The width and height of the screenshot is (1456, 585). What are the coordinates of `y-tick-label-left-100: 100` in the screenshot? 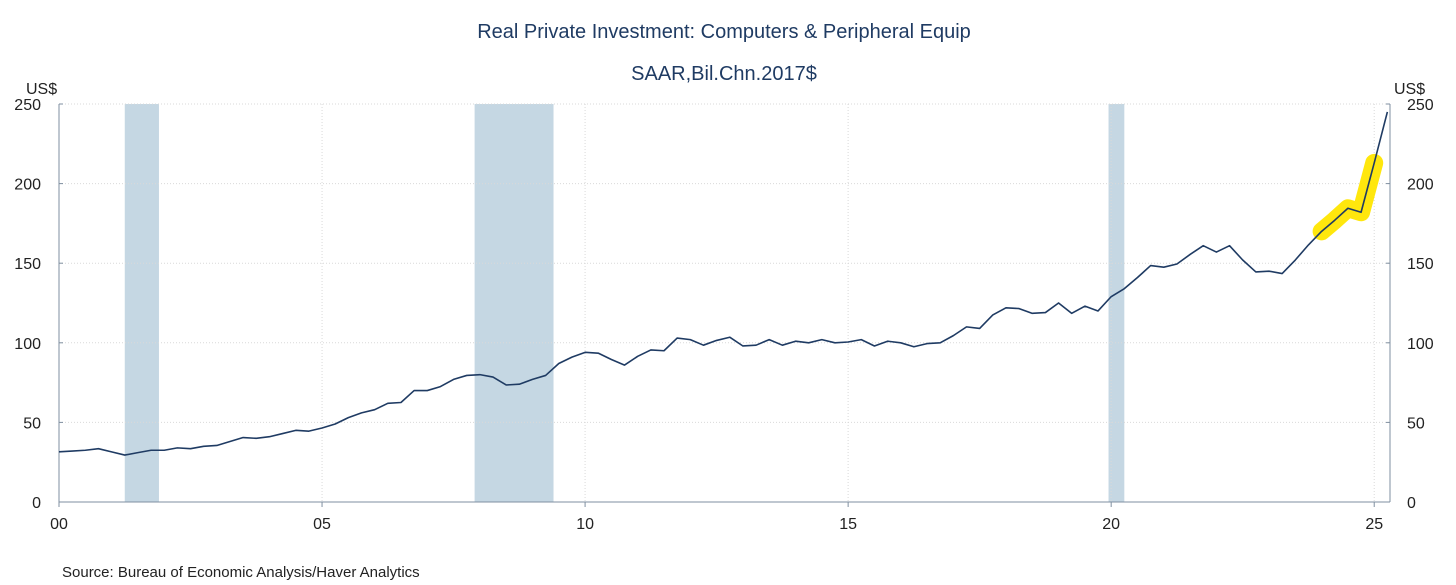 It's located at (27, 344).